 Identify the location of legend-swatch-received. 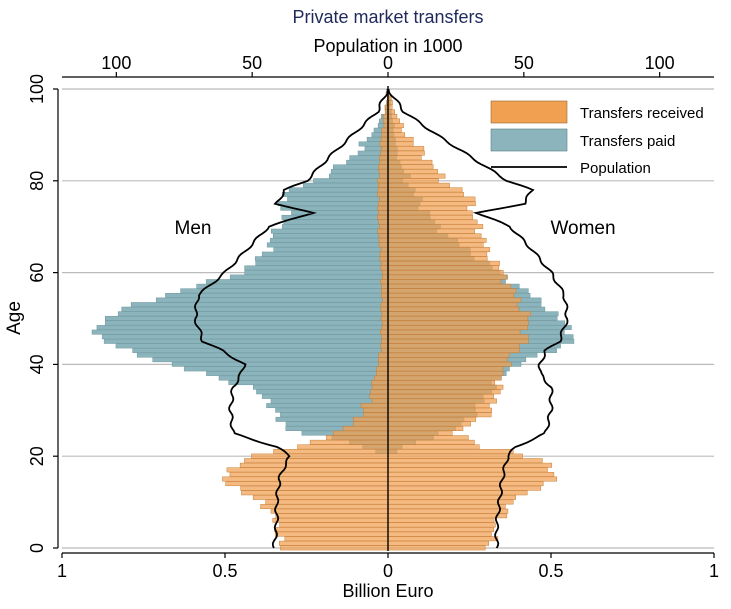
(529, 112).